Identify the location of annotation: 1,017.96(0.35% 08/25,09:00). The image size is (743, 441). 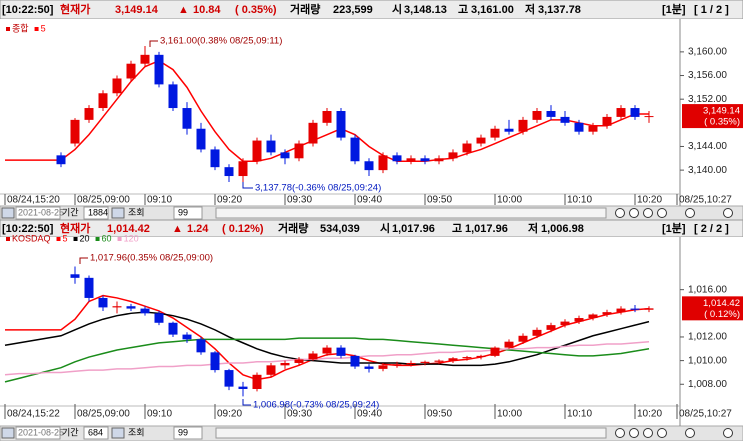
(151, 258).